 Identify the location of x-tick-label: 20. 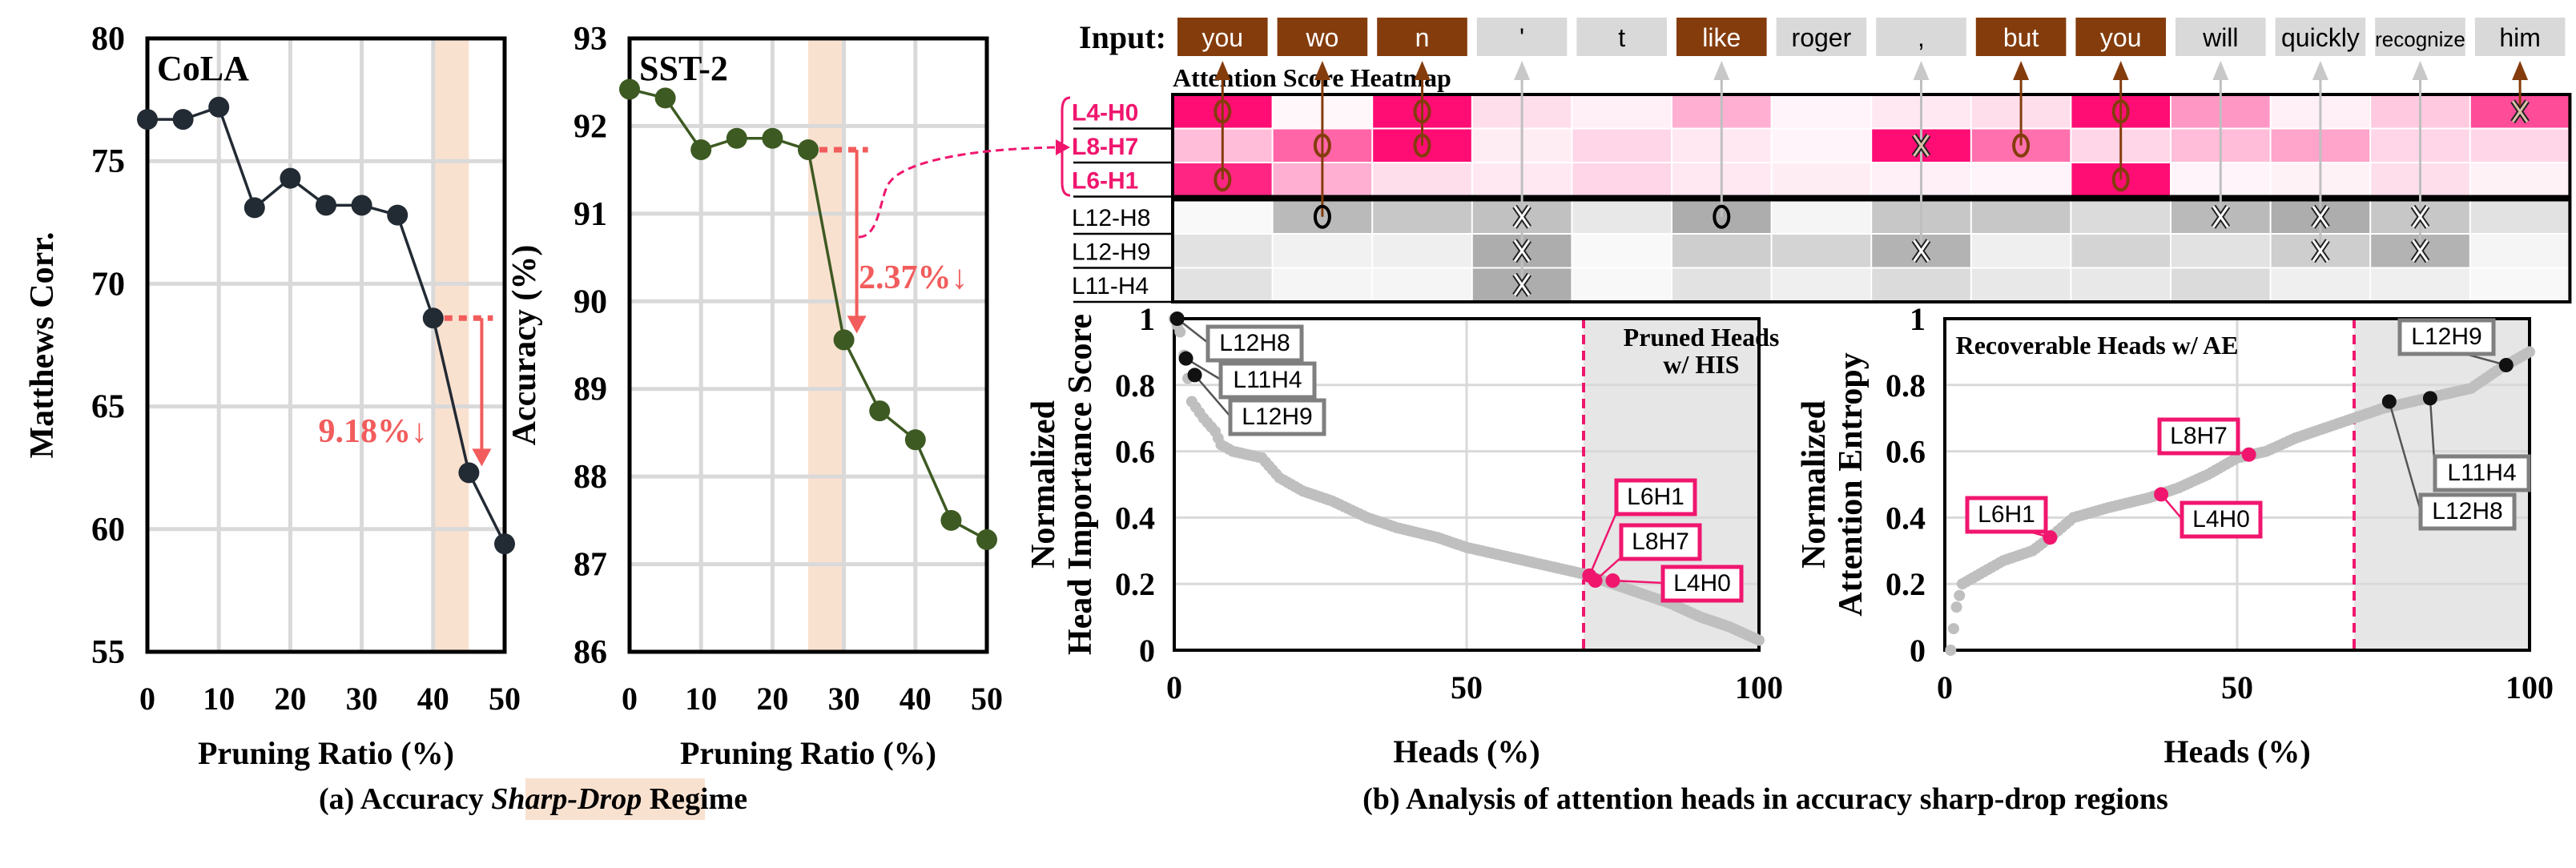
(290, 699).